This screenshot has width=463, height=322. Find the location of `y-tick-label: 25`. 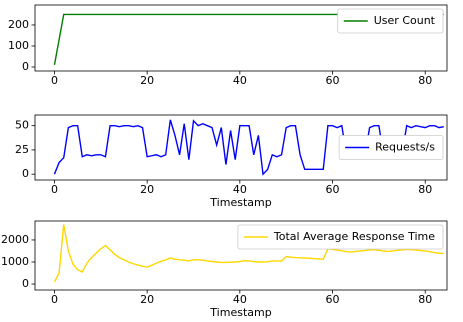

y-tick-label: 25 is located at coordinates (22, 149).